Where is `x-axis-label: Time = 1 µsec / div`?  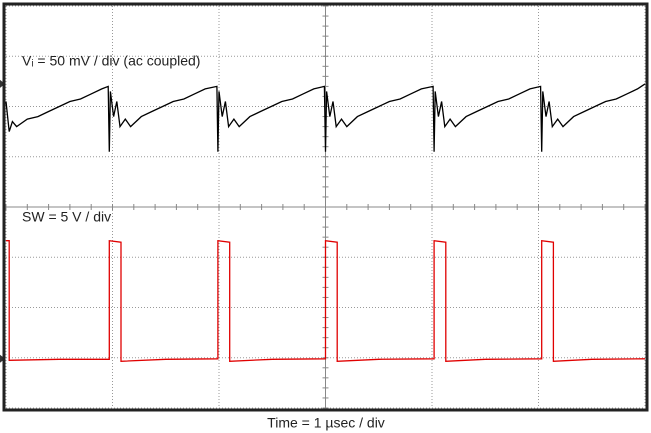 x-axis-label: Time = 1 µsec / div is located at coordinates (326, 423).